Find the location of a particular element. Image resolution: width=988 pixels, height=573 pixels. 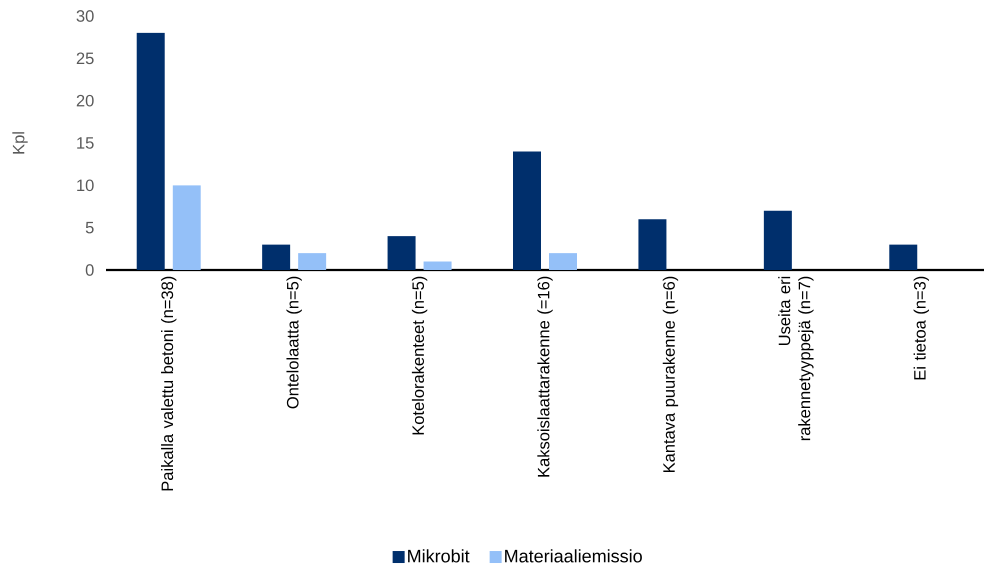

y-tick-label: 25 is located at coordinates (85, 58).